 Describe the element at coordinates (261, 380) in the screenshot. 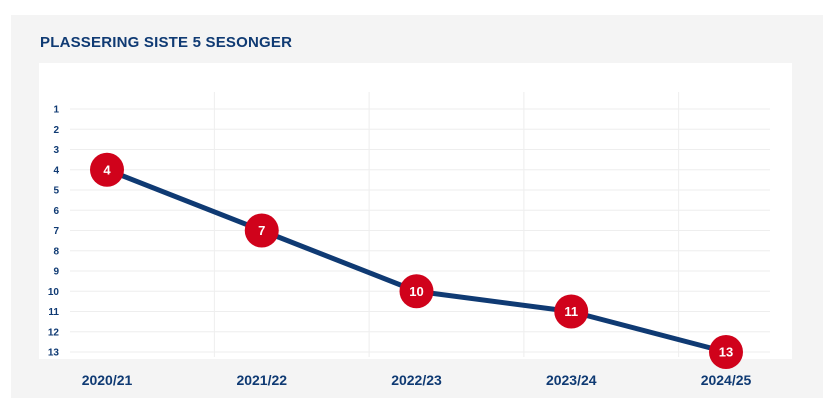

I see `x-tick-label: 2021/22` at that location.